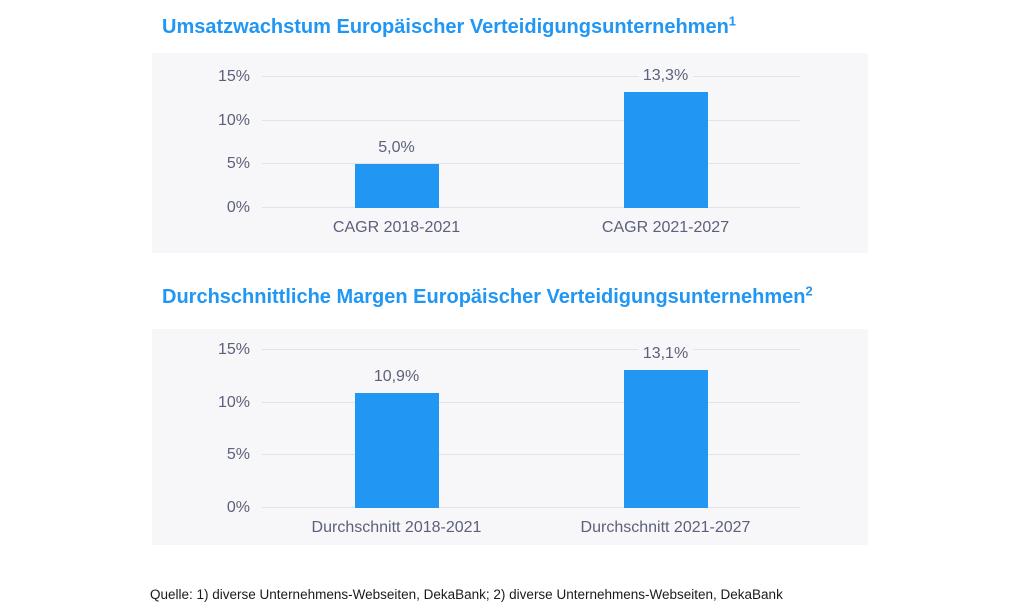 This screenshot has height=612, width=1024. Describe the element at coordinates (665, 227) in the screenshot. I see `x-axis-category-label: CAGR 2021-2027` at that location.